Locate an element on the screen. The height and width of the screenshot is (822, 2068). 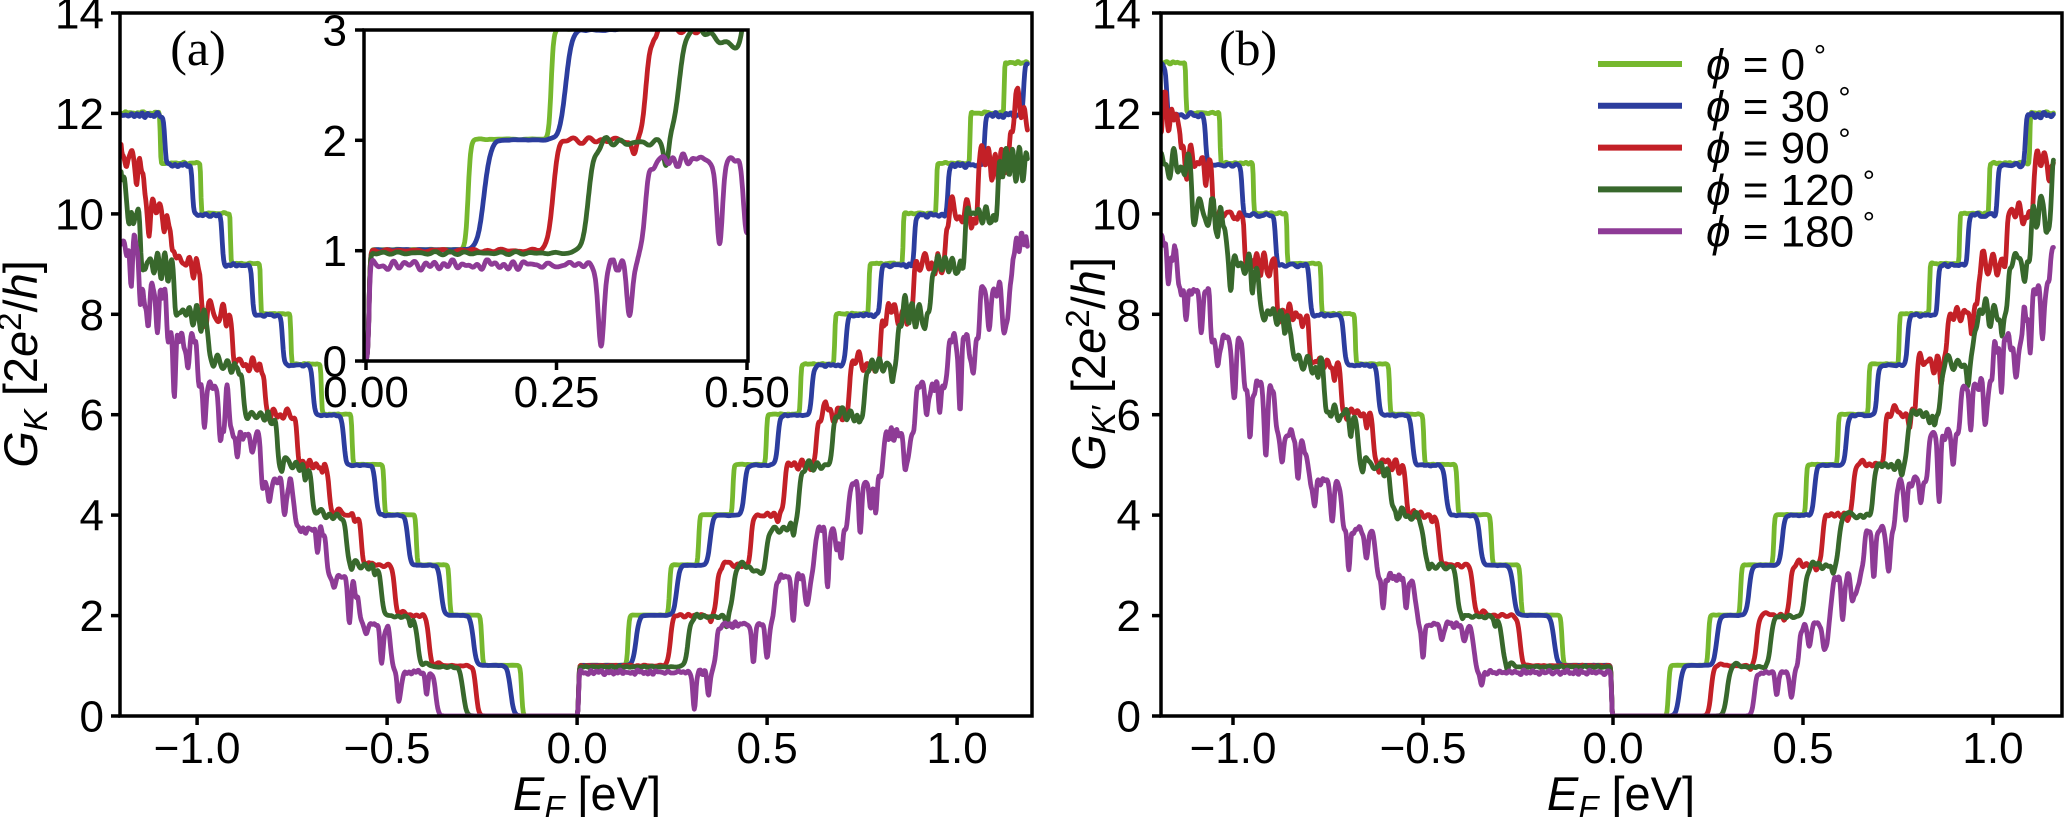
svg-text: GK′ [2e2/h] is located at coordinates (1090, 364).